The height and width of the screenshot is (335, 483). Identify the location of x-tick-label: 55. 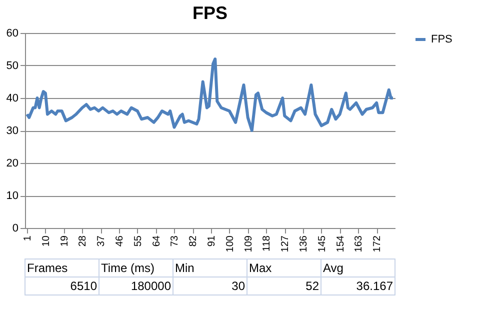
(138, 241).